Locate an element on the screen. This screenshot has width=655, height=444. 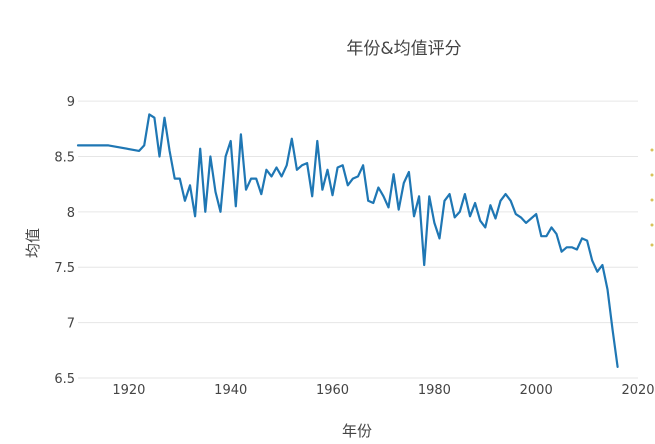
x-tick-label: 2000 is located at coordinates (536, 390).